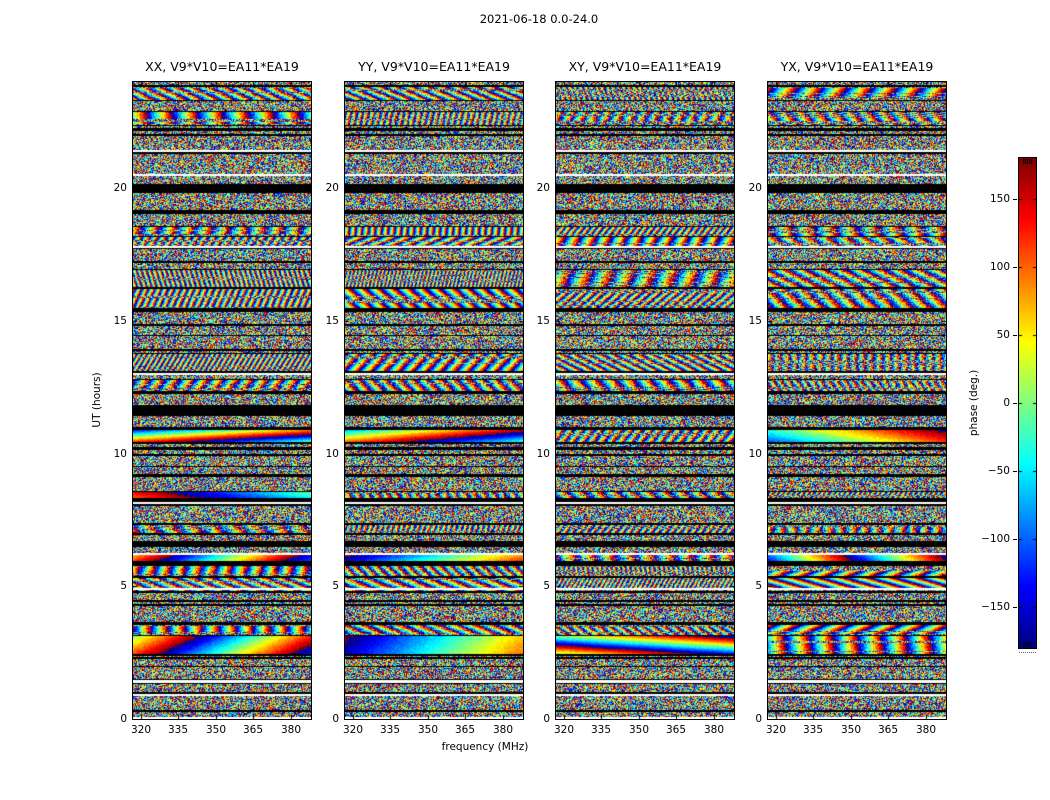  I want to click on figure-title: 2021-06-18 0.0-24.0, so click(539, 19).